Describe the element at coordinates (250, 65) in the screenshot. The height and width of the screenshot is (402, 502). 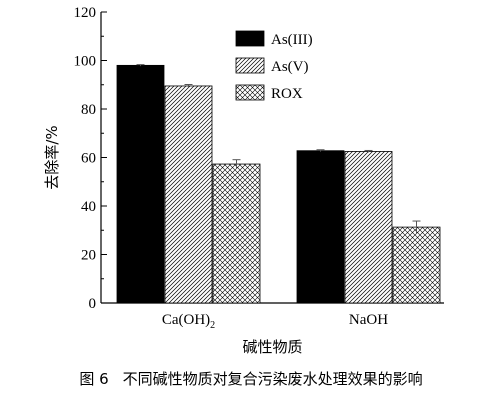
I see `legend-swatch-diagonal` at that location.